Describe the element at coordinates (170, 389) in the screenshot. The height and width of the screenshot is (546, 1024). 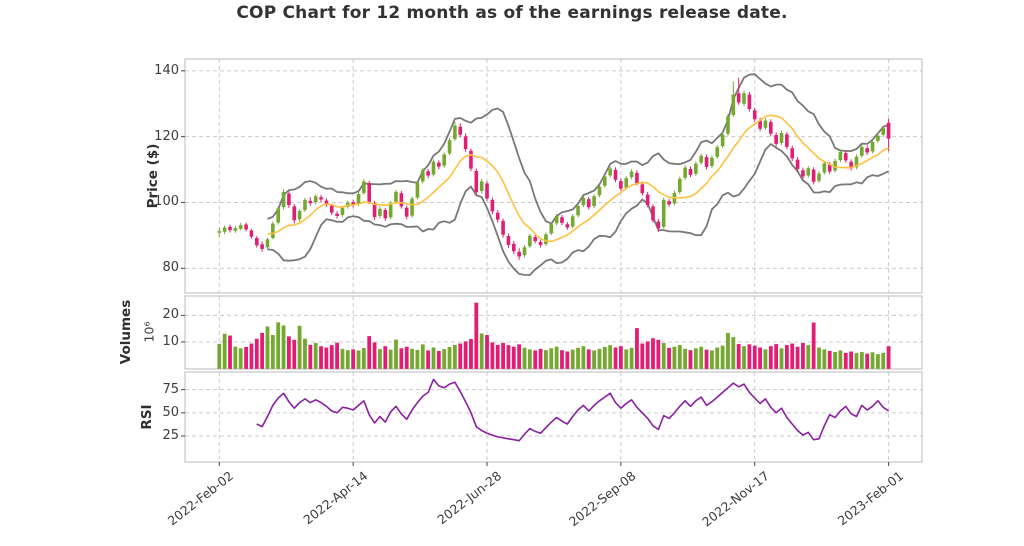
I see `y-tick-label: 75` at that location.